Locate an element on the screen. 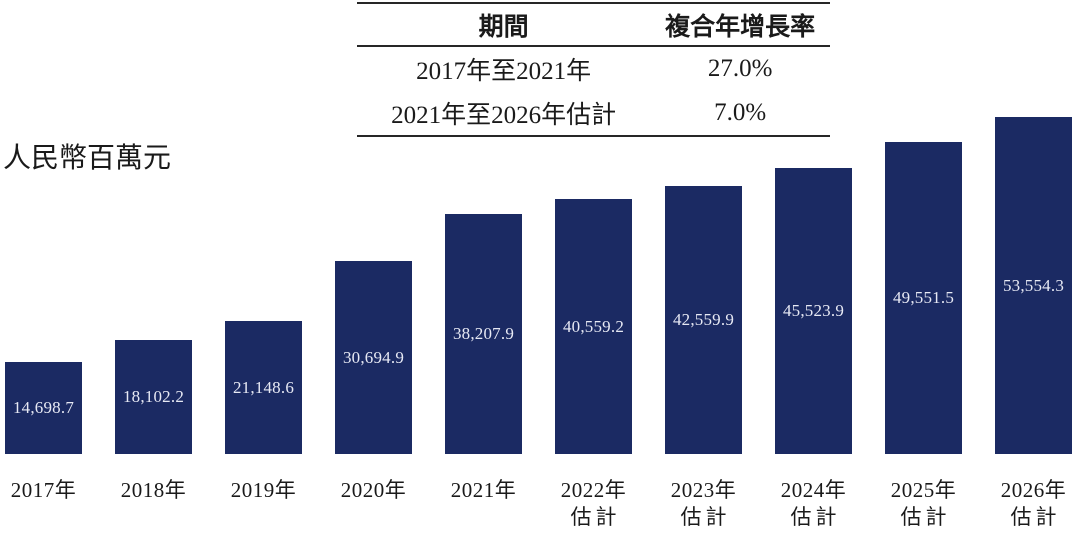  x-axis-tick-line: 2021年 is located at coordinates (483, 490).